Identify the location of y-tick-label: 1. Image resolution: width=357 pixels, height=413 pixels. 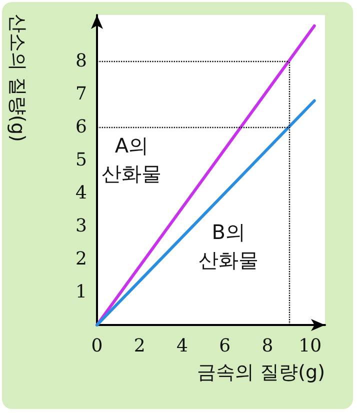
(81, 292).